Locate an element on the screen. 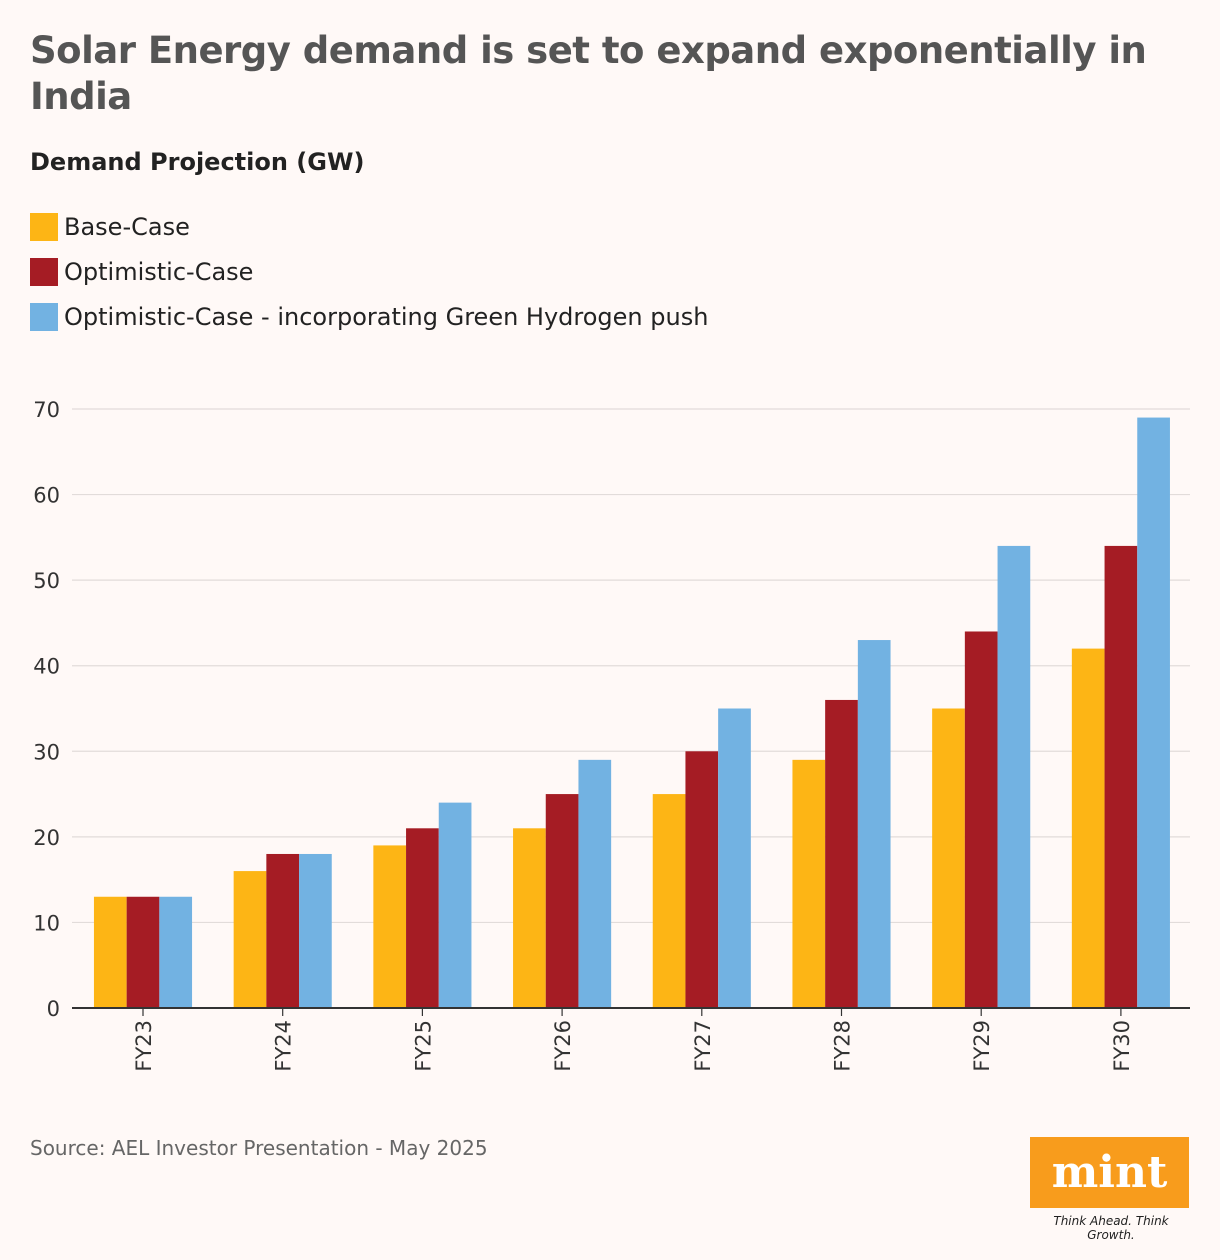  chart-subtitle: Demand Projection (GW) is located at coordinates (197, 162).